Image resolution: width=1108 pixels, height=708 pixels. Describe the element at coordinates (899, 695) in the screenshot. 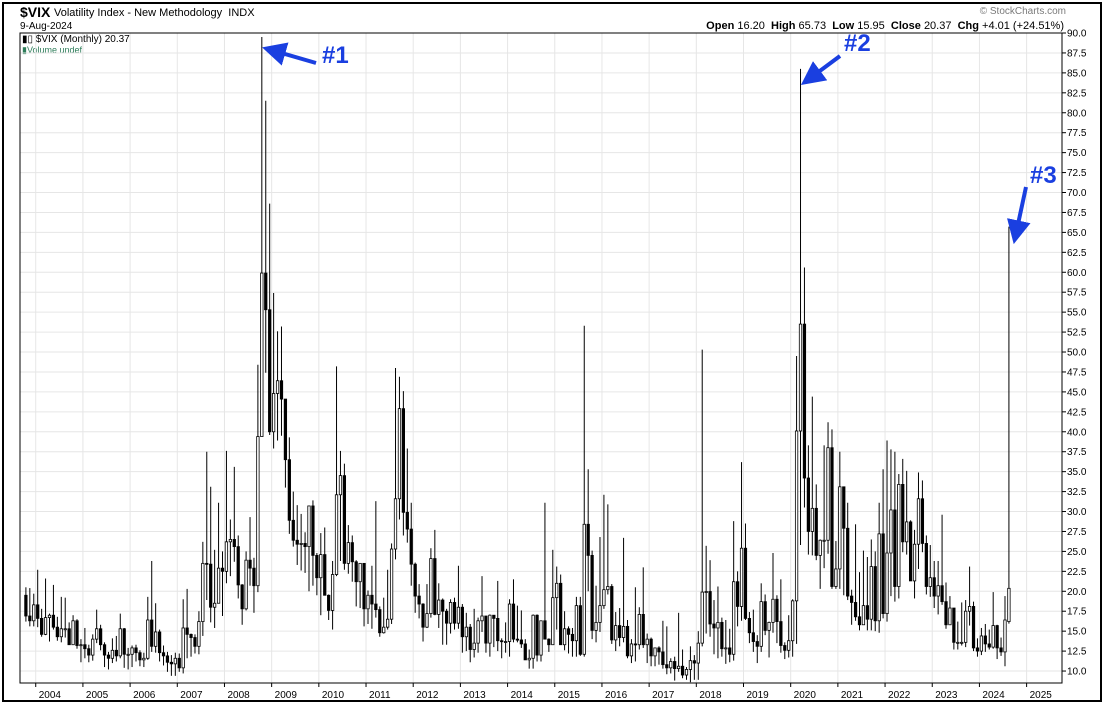

I see `x-tick-label: 2022` at that location.